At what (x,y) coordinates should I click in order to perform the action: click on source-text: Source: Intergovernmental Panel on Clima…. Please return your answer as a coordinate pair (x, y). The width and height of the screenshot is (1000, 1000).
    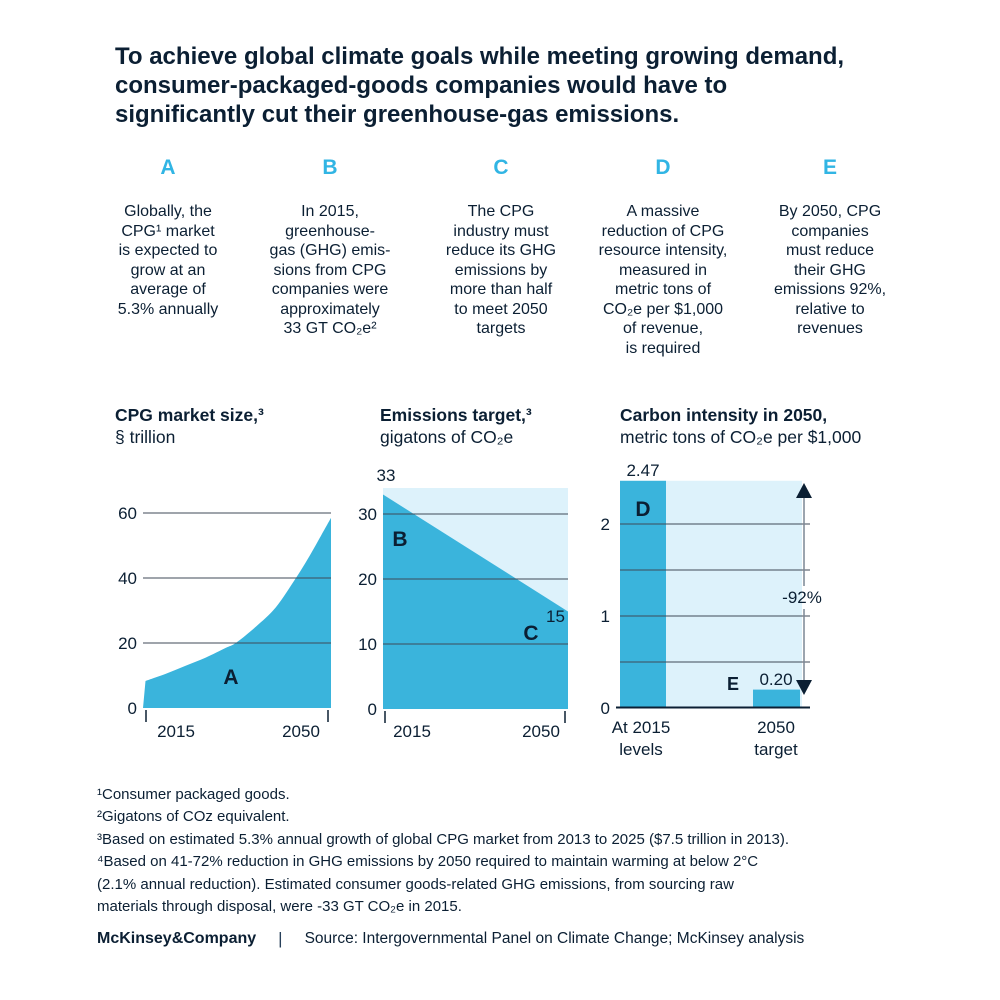
    Looking at the image, I should click on (554, 938).